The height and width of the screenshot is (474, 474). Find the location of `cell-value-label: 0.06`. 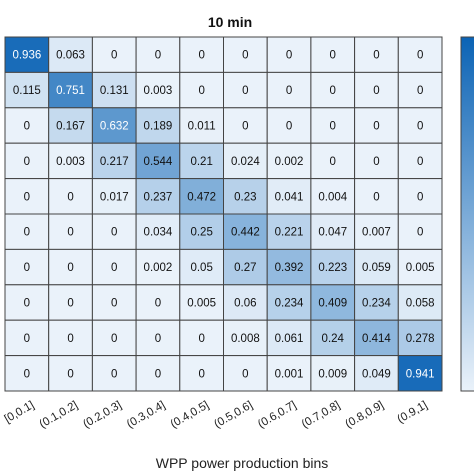

cell-value-label: 0.06 is located at coordinates (245, 304).